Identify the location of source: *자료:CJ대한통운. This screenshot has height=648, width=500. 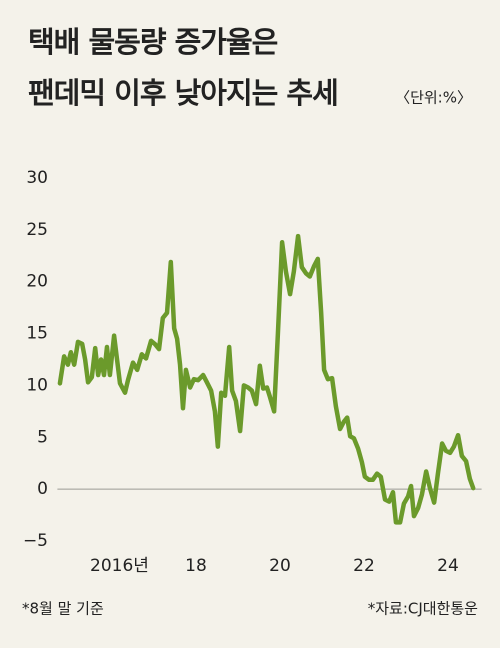
(423, 609).